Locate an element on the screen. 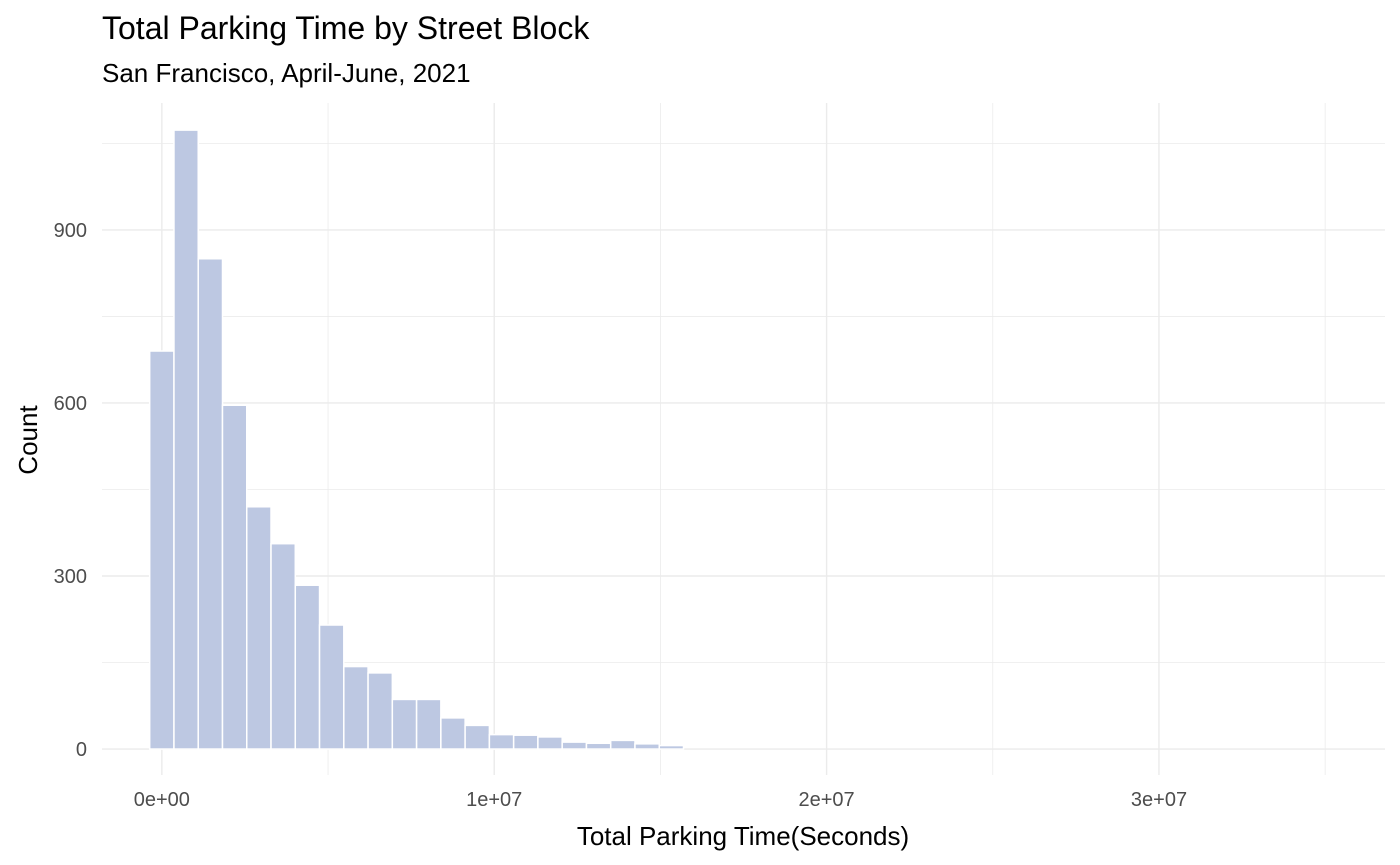  chart-subtitle: San Francisco, April-June, 2021 is located at coordinates (286, 73).